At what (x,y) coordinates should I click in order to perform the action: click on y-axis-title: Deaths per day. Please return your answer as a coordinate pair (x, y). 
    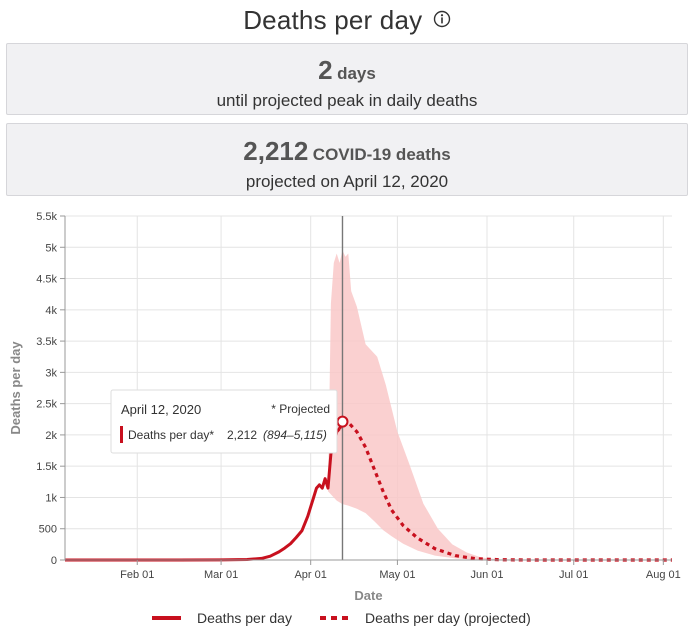
    Looking at the image, I should click on (15, 388).